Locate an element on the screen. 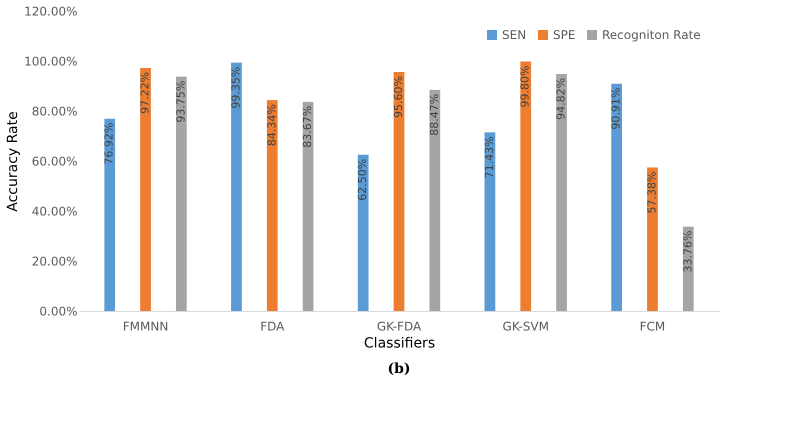 The height and width of the screenshot is (428, 810). x-tick-label: FCM is located at coordinates (653, 327).